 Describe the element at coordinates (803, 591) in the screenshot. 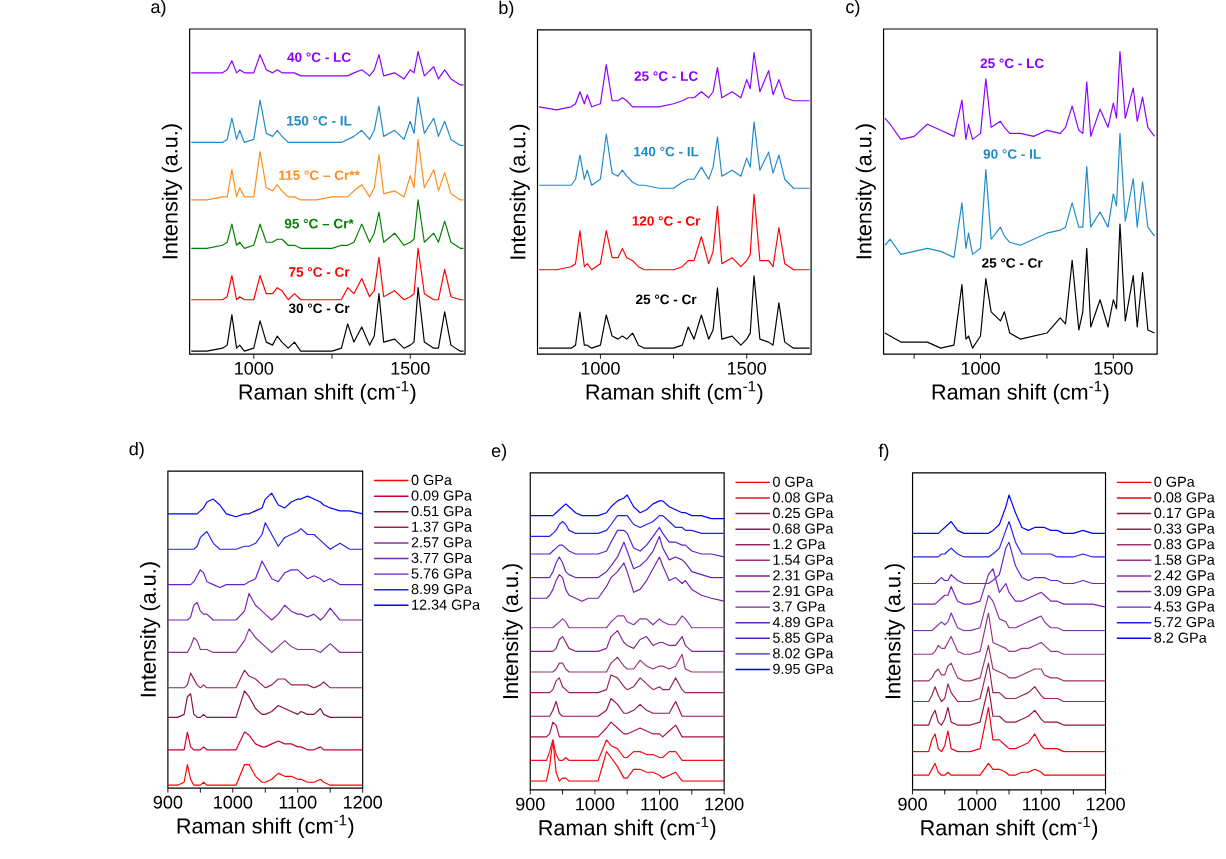

I see `legend-label: 2.91 GPa` at that location.